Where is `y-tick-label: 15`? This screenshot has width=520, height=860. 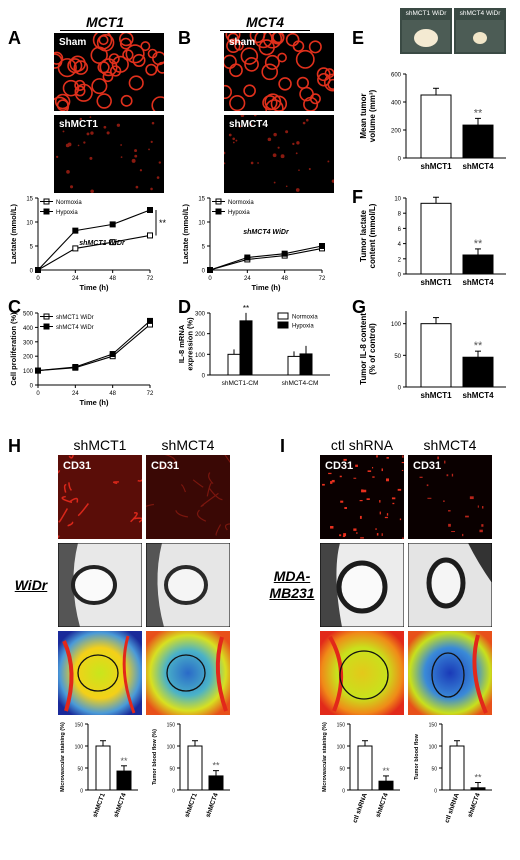
y-tick-label: 15 is located at coordinates (201, 200).